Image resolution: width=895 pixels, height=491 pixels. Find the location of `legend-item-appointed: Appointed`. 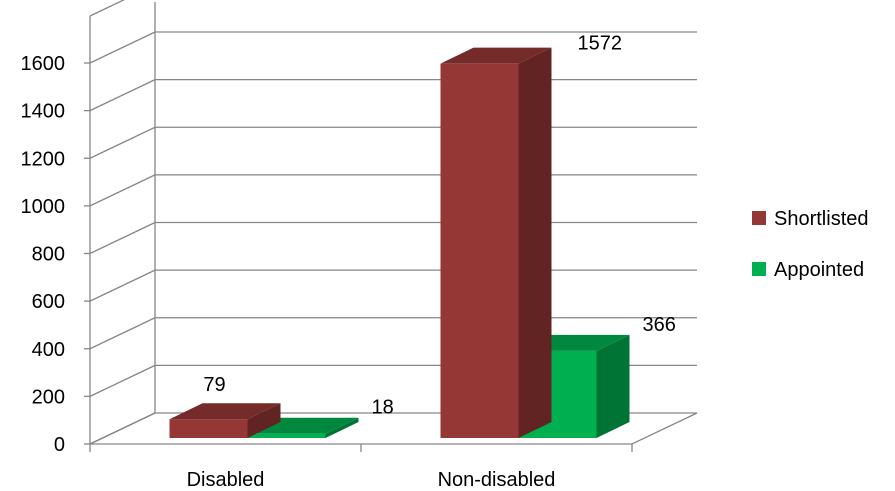

legend-item-appointed: Appointed is located at coordinates (808, 270).